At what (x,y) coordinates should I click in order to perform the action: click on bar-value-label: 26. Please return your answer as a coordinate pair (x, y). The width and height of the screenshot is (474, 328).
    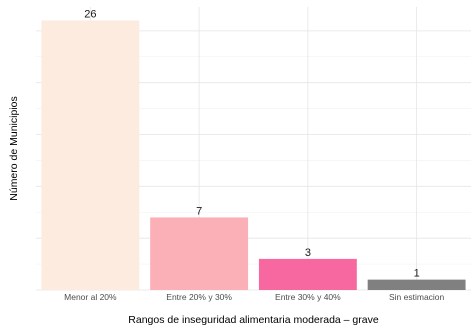
    Looking at the image, I should click on (90, 14).